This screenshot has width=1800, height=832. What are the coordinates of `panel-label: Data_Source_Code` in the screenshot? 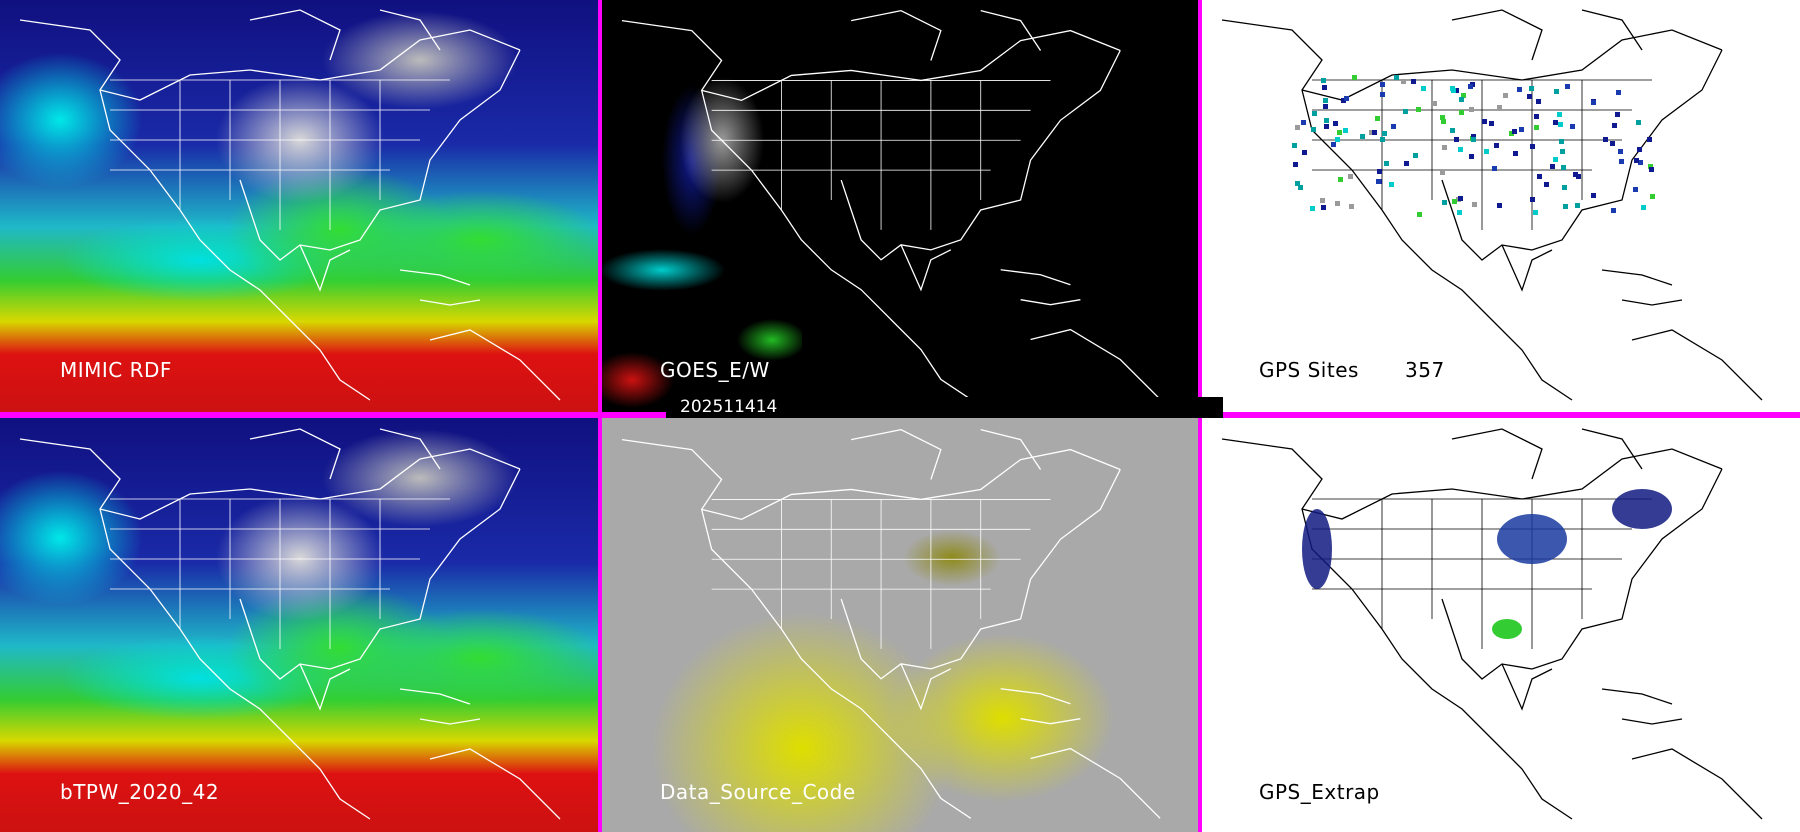 It's located at (758, 792).